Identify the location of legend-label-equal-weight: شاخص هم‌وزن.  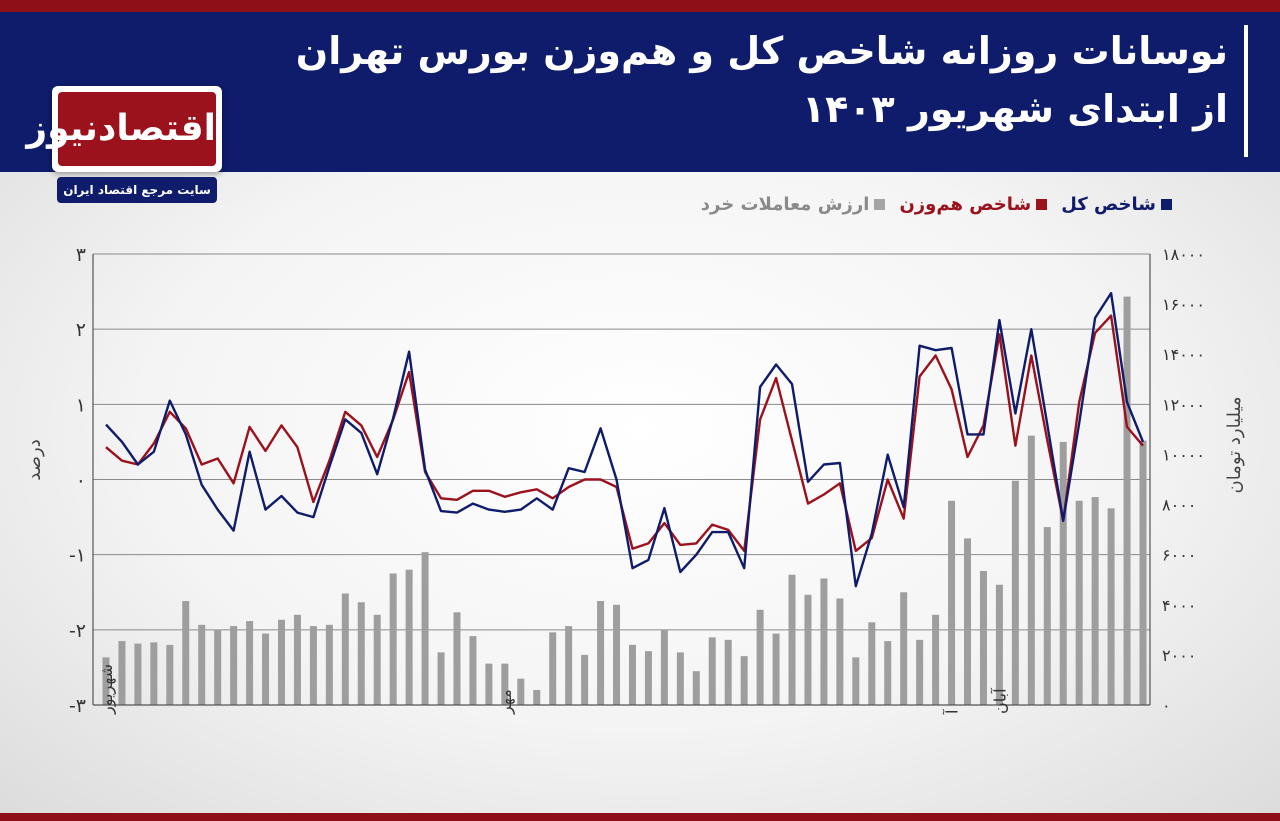
(965, 204).